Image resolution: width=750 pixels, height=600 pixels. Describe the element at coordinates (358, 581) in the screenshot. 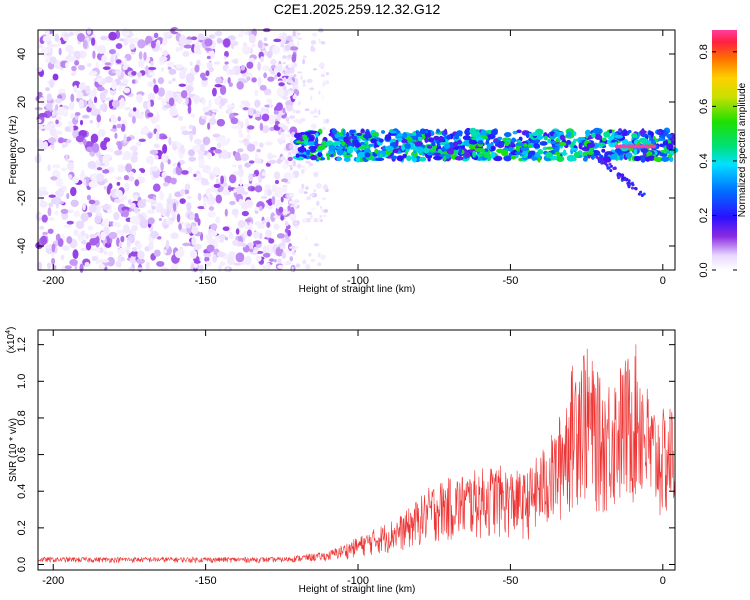

I see `snr-x-tick-label: -100` at that location.